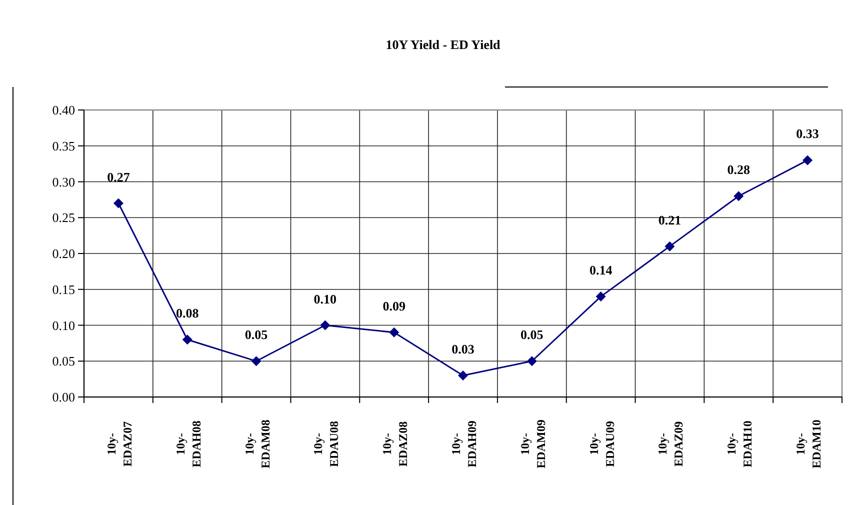 Image resolution: width=852 pixels, height=505 pixels. What do you see at coordinates (63, 110) in the screenshot?
I see `y-tick-label: 0.40` at bounding box center [63, 110].